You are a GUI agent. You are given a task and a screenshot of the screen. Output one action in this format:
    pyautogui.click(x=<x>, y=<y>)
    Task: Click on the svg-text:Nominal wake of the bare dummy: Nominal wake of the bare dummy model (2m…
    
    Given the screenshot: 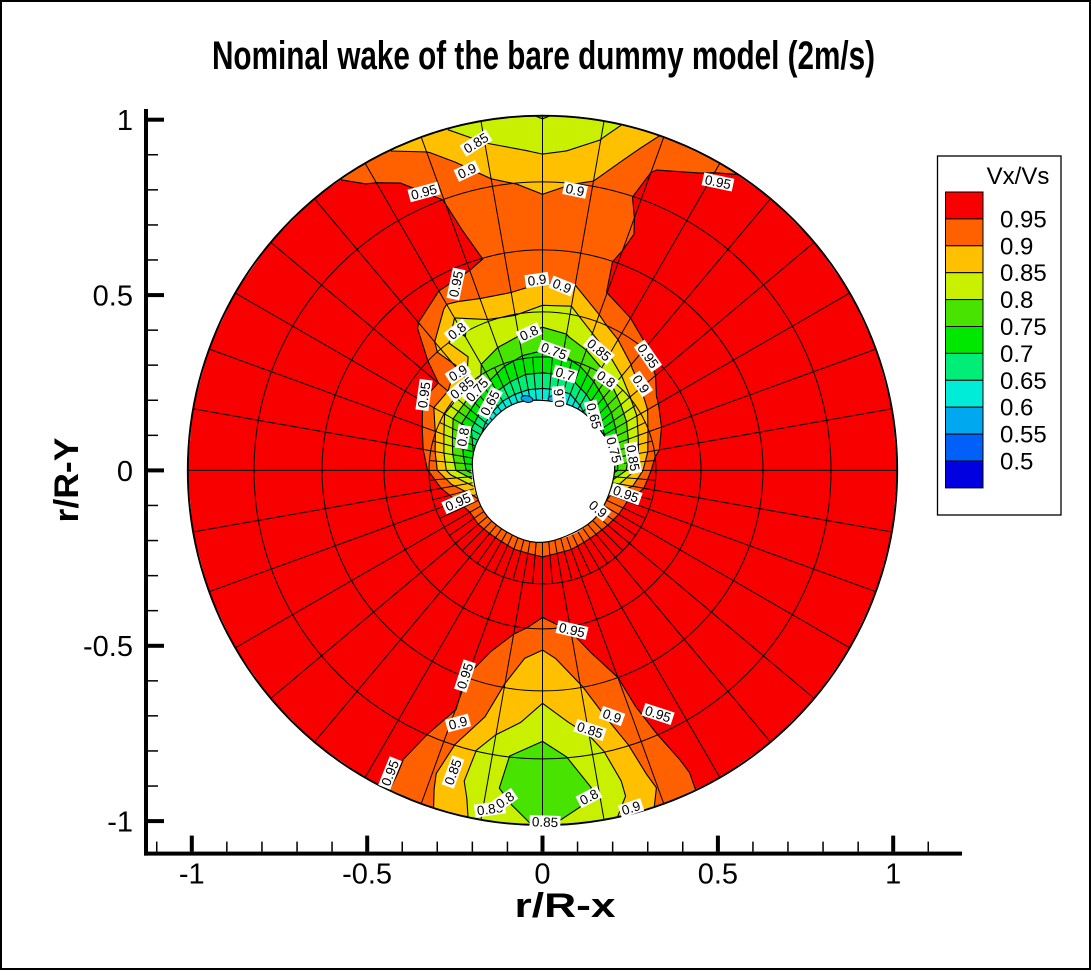 What is the action you would take?
    pyautogui.click(x=543, y=56)
    